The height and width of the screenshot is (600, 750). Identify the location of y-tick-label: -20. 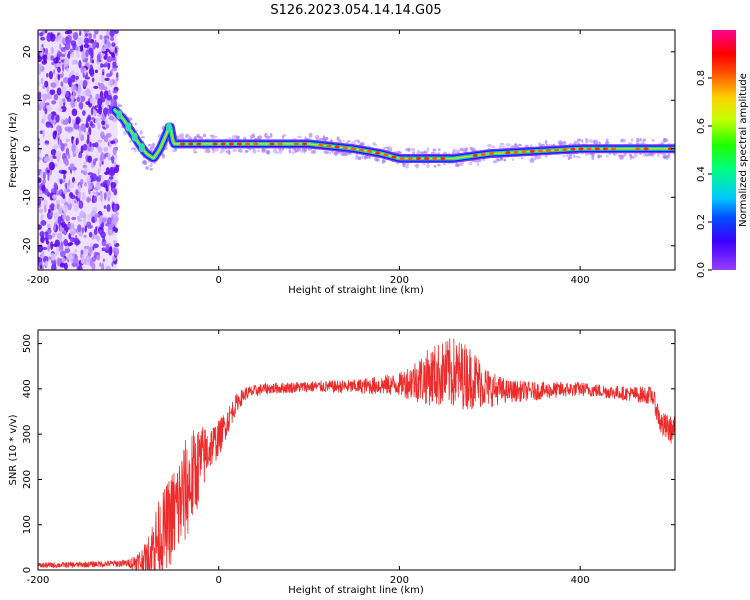
(27, 246).